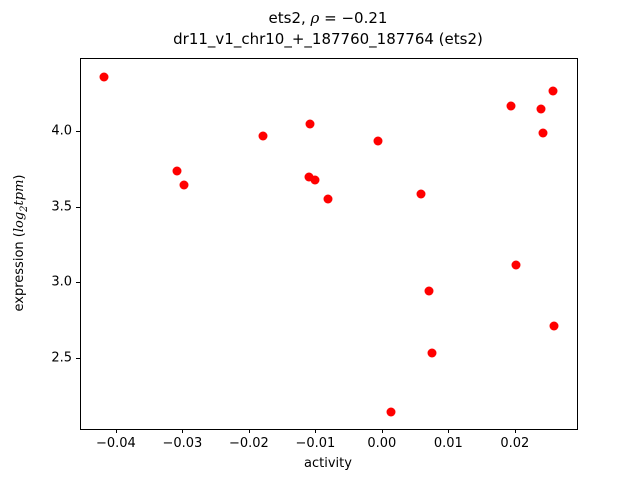  I want to click on chart-subtitle: dr11_v1_chr10_+_187760_187764 (ets2), so click(328, 39).